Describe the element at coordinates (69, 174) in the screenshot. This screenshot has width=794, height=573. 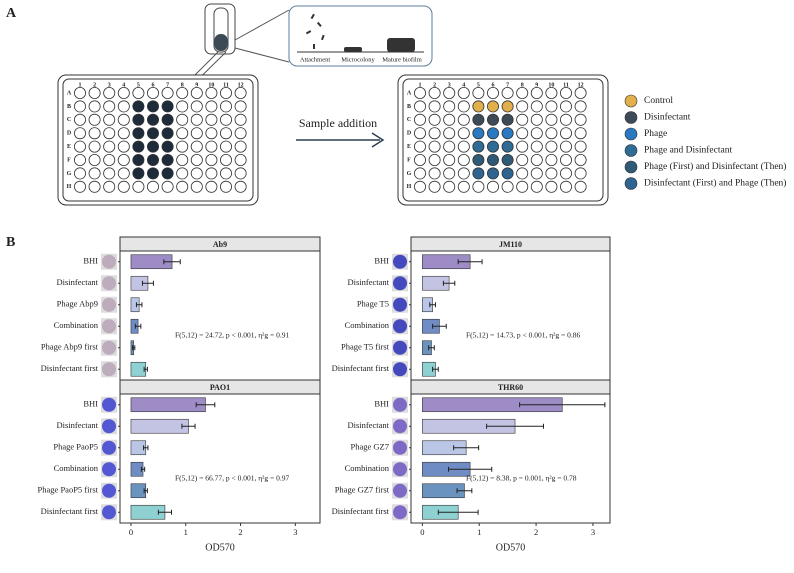
I see `row-label: G` at that location.